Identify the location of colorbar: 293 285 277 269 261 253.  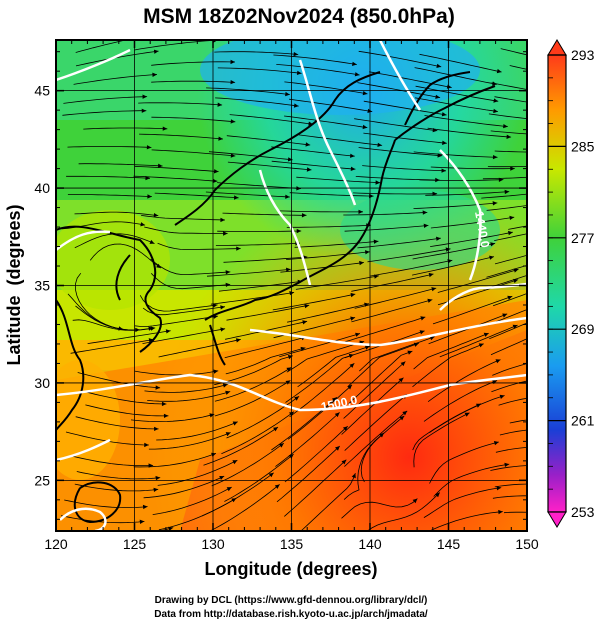
(571, 283).